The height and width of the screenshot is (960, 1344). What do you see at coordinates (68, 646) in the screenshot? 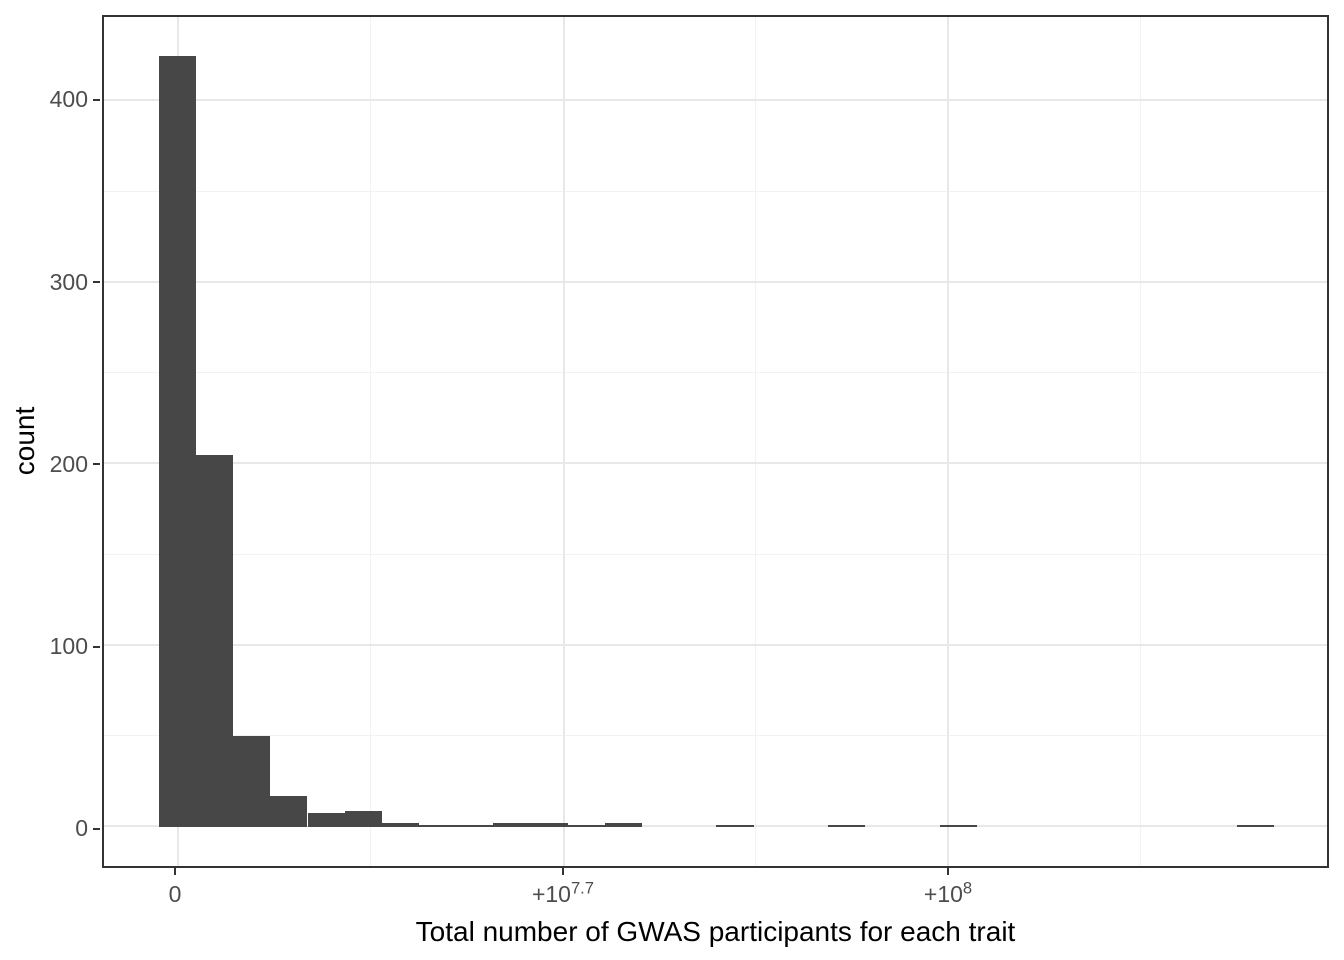
I see `y-tick-label: 100` at bounding box center [68, 646].